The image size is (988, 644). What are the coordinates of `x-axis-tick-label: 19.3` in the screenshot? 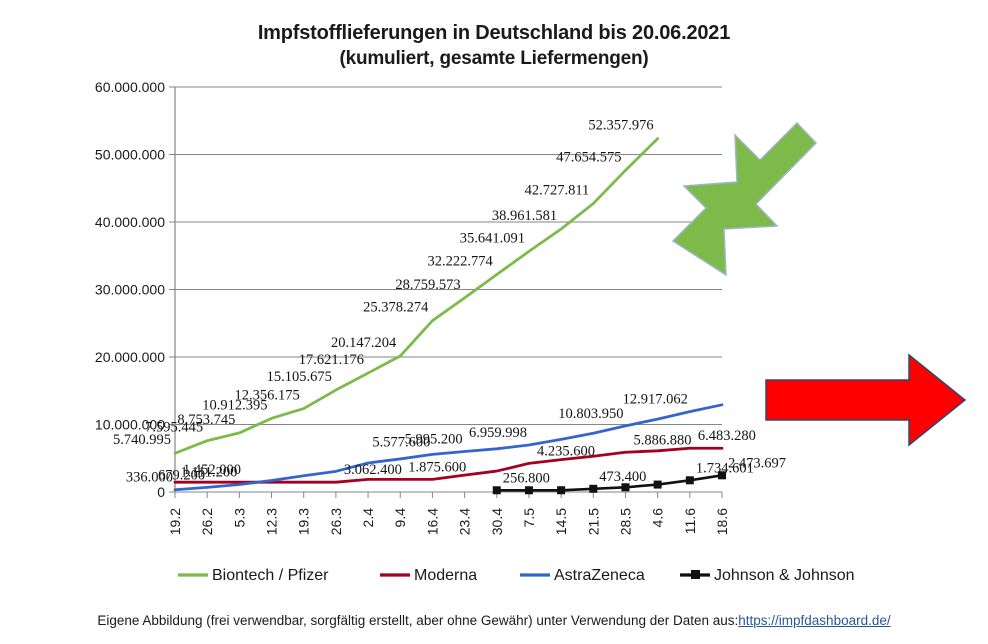 It's located at (304, 521).